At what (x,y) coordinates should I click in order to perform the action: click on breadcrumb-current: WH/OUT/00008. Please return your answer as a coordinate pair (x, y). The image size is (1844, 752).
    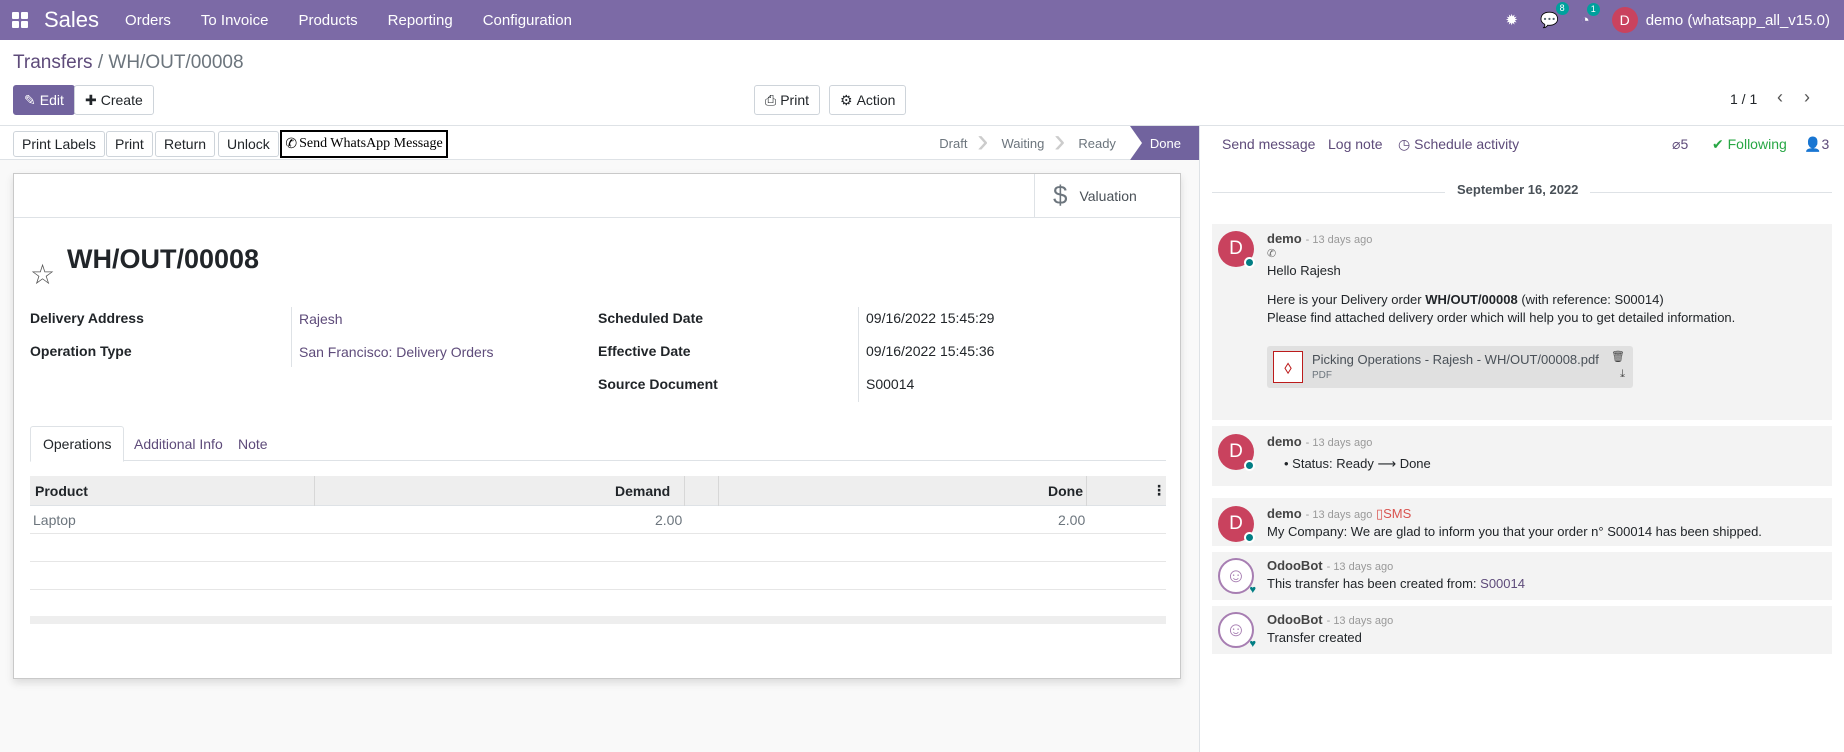
    Looking at the image, I should click on (176, 62).